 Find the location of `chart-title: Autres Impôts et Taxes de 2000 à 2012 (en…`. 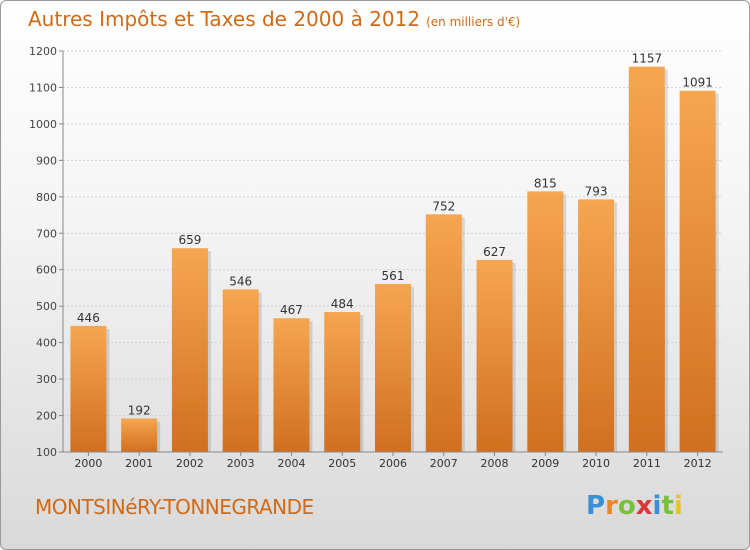

chart-title: Autres Impôts et Taxes de 2000 à 2012 (en… is located at coordinates (274, 19).